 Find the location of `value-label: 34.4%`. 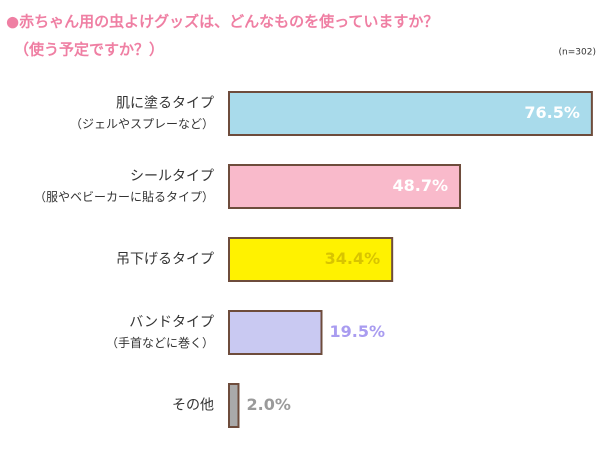

value-label: 34.4% is located at coordinates (353, 258).